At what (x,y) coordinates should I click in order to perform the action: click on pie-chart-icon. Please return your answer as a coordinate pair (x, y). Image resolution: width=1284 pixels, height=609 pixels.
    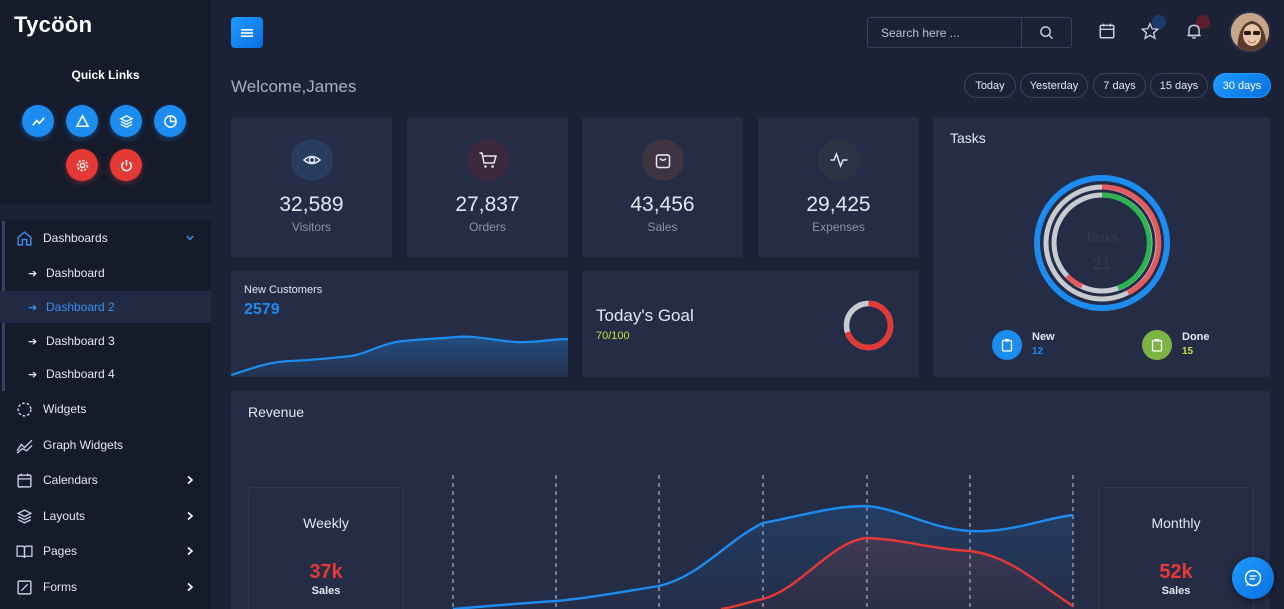
    Looking at the image, I should click on (170, 121).